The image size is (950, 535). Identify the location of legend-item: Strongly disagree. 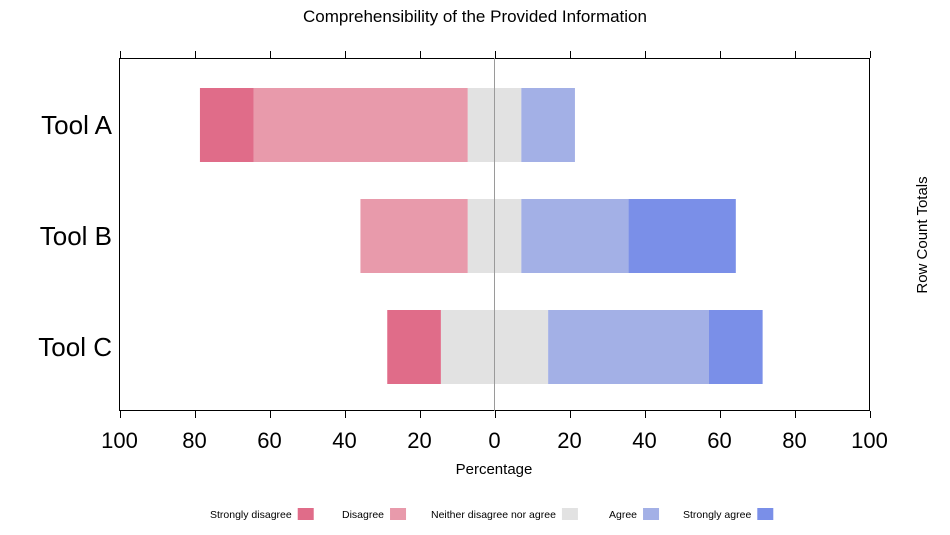
(262, 514).